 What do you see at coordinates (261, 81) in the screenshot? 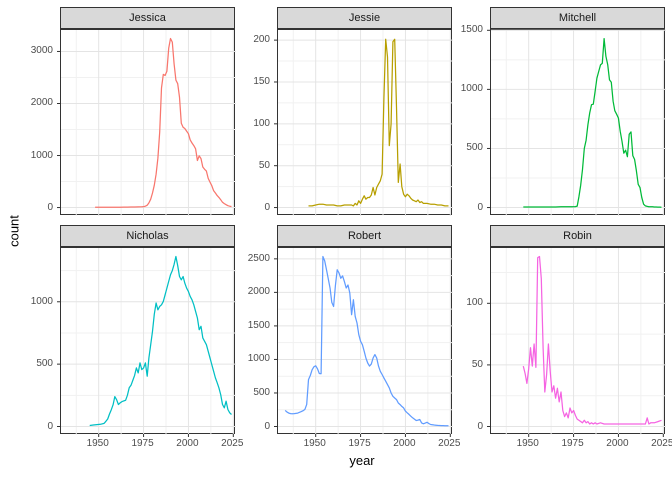
I see `y-tick-label: 150` at bounding box center [261, 81].